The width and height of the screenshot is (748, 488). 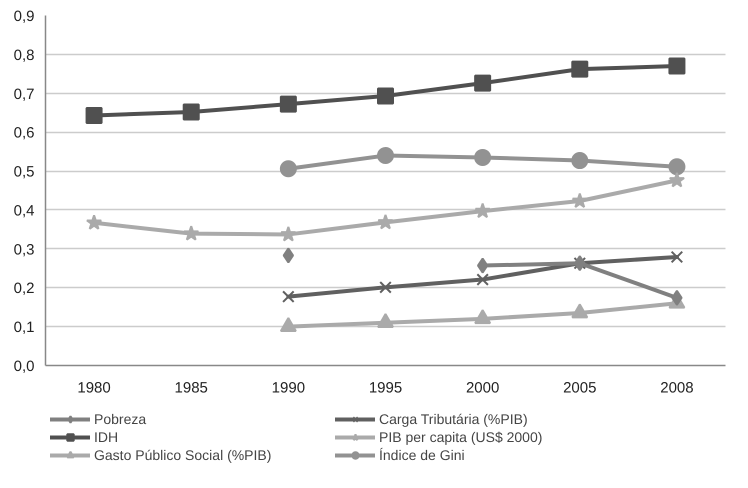 I want to click on y-tick-label: 0,6, so click(x=24, y=133).